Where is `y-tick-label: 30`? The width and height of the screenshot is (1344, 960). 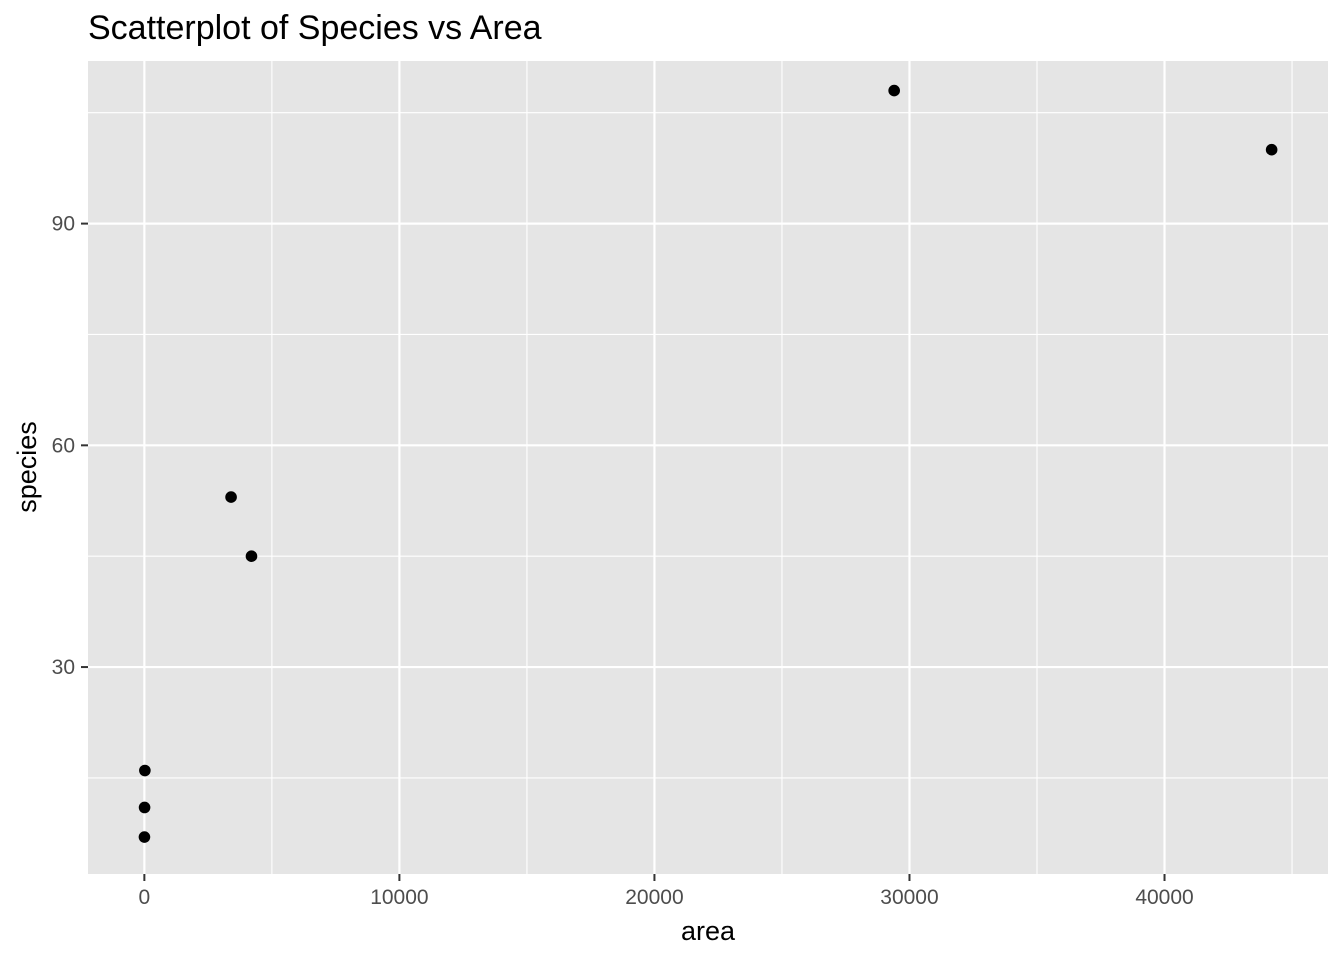
y-tick-label: 30 is located at coordinates (63, 667).